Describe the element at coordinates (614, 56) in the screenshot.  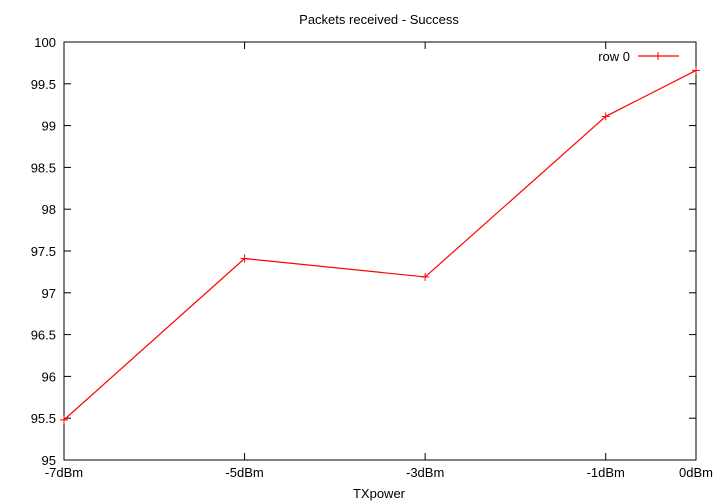
I see `legend-label-row-0: row 0` at that location.